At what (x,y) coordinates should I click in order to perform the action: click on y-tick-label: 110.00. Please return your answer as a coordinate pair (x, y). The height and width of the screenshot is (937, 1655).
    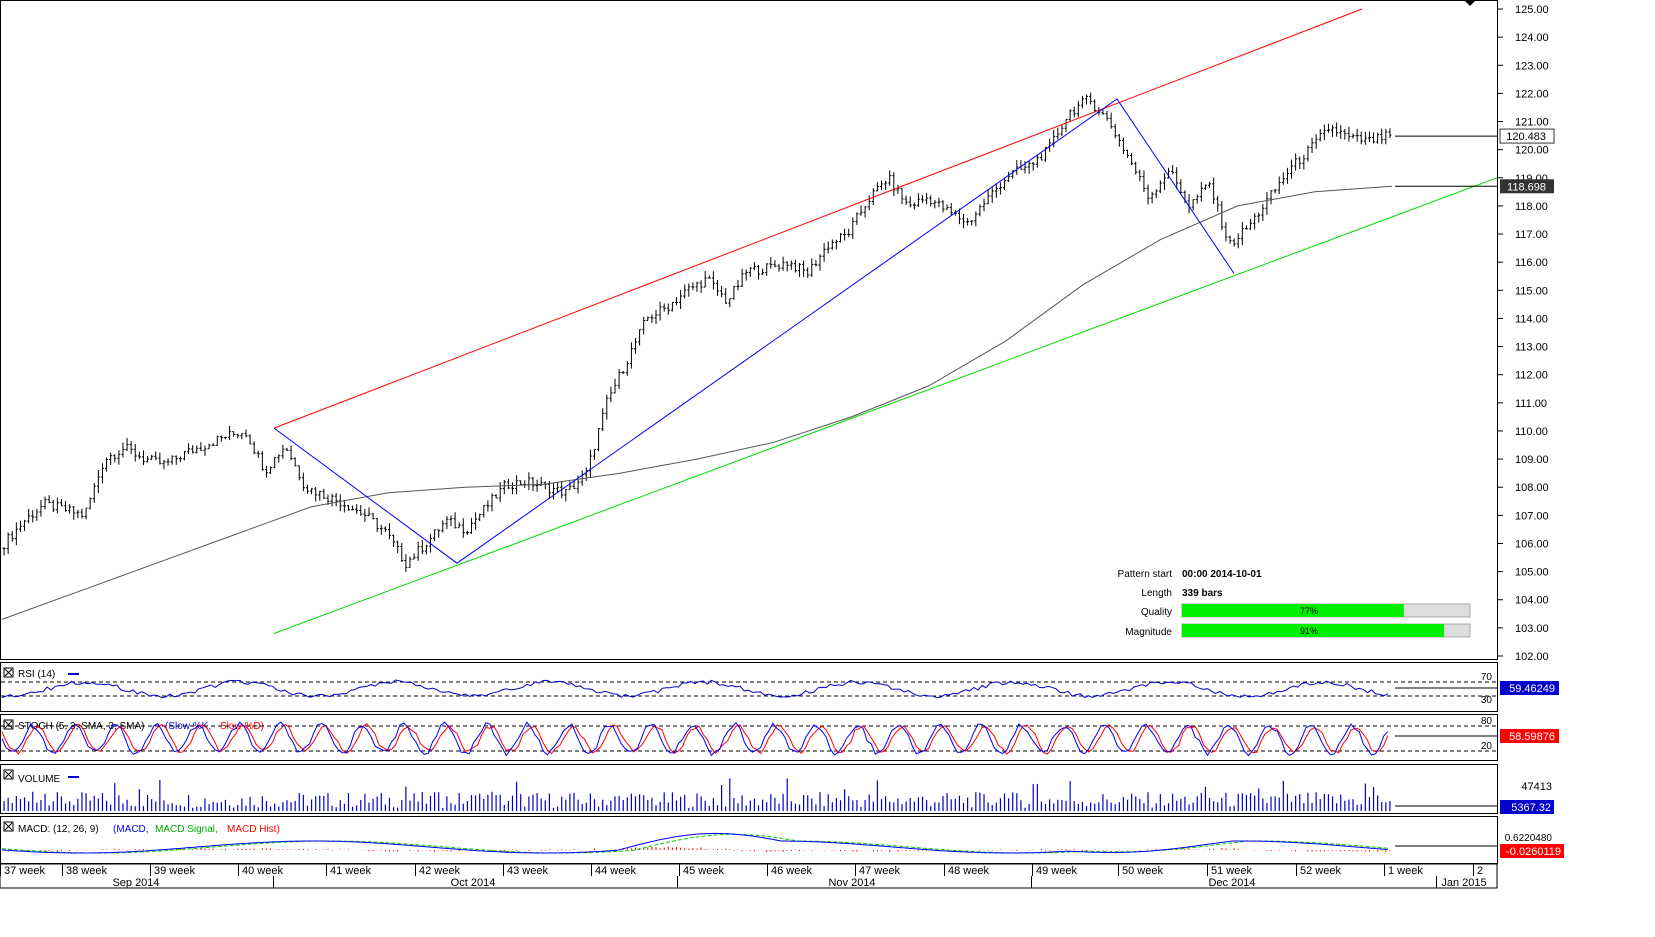
    Looking at the image, I should click on (1531, 432).